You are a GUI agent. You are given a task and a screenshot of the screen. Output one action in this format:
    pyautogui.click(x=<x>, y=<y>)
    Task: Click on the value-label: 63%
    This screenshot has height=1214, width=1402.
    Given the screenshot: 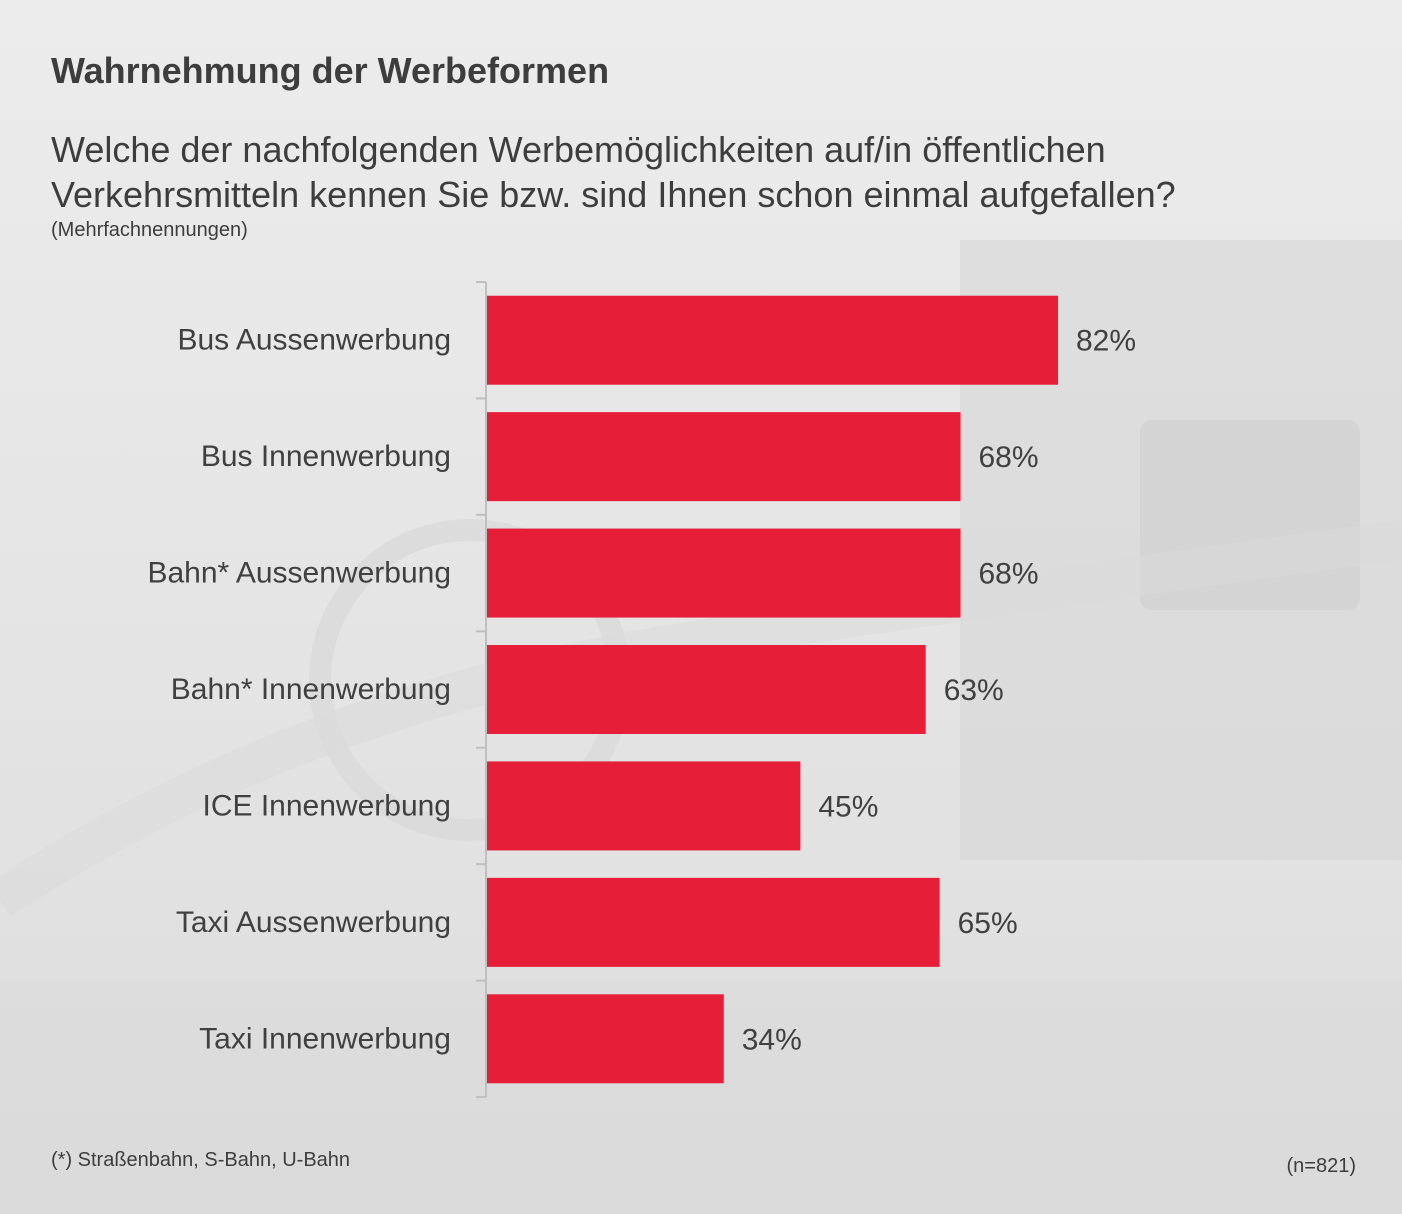 What is the action you would take?
    pyautogui.click(x=974, y=690)
    